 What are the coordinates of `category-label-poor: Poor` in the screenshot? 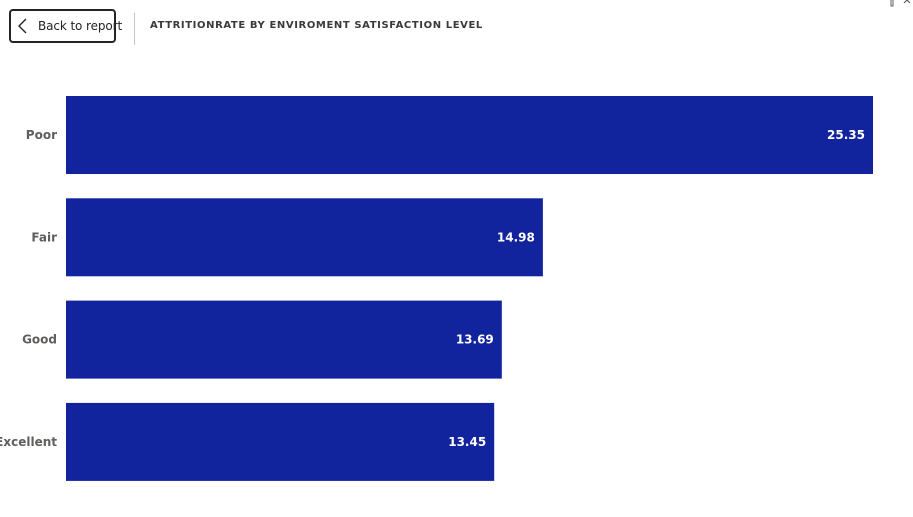 It's located at (41, 135).